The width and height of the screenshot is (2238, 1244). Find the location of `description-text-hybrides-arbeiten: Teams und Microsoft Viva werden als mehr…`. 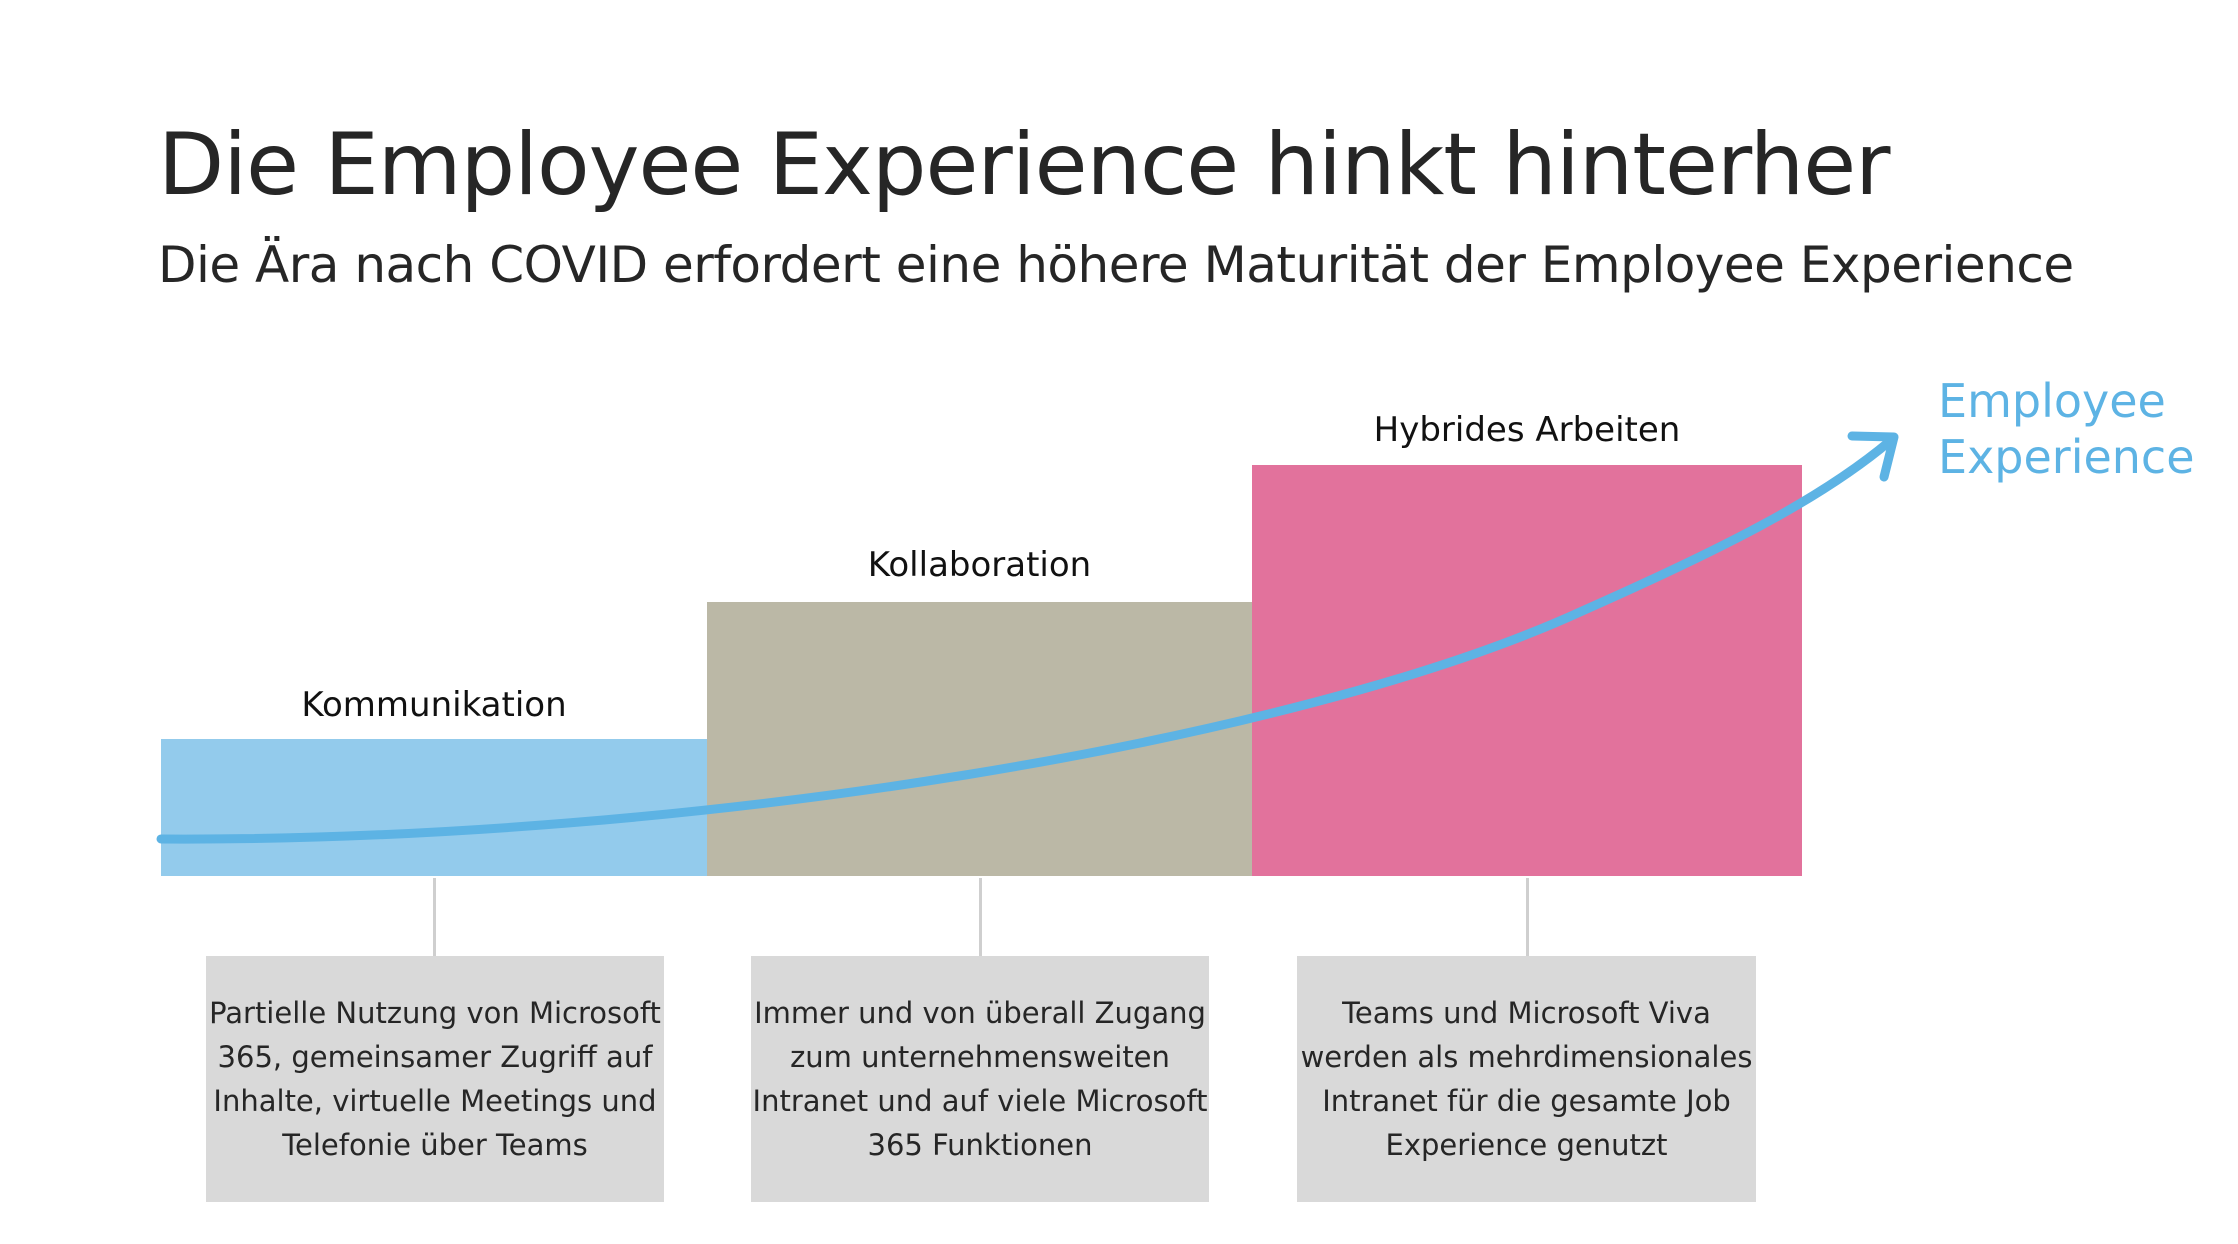

description-text-hybrides-arbeiten: Teams und Microsoft Viva werden als mehr… is located at coordinates (1526, 1079).